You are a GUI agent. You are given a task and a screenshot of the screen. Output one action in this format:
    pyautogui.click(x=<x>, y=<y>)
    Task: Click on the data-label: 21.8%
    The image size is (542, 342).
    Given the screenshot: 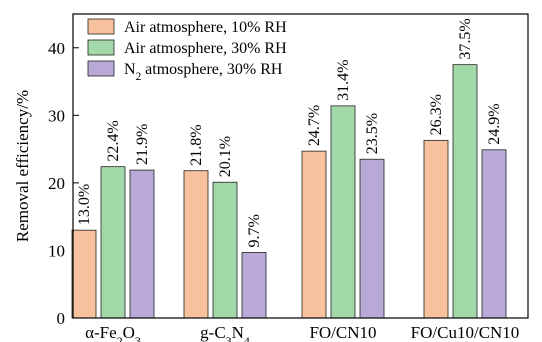 What is the action you would take?
    pyautogui.click(x=196, y=144)
    